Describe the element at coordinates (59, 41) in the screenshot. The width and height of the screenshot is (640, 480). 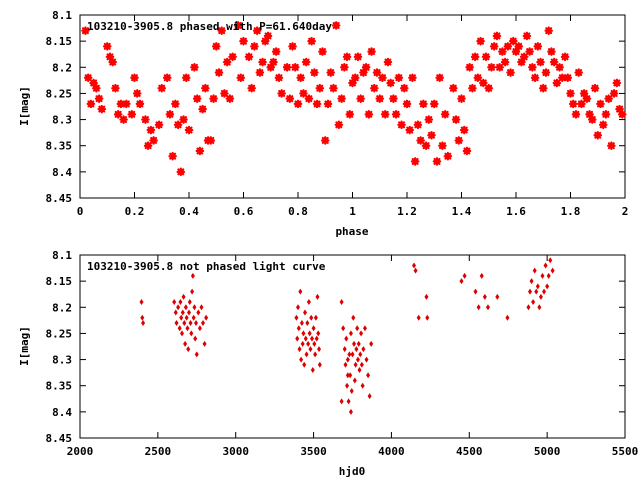
I see `y-tick-label: 8.15` at that location.